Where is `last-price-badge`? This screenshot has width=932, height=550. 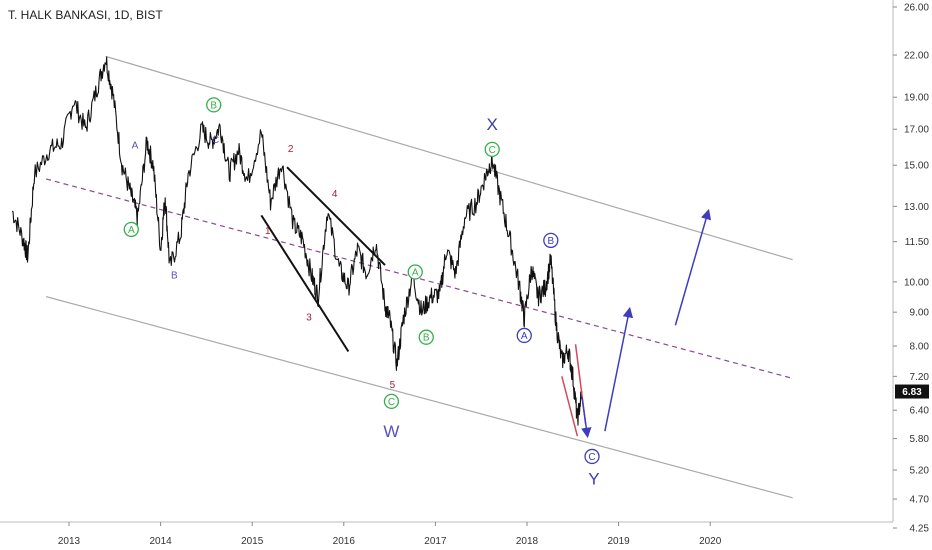 last-price-badge is located at coordinates (912, 391).